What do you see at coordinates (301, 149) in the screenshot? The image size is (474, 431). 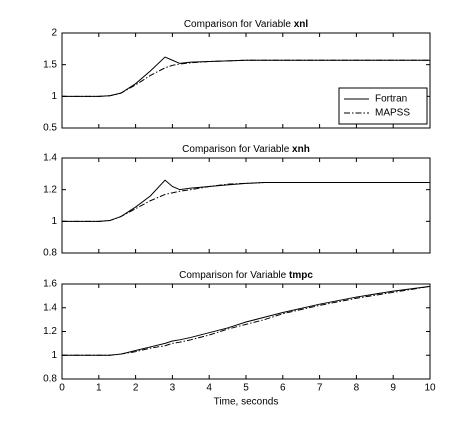 I see `title-variable: xnh` at bounding box center [301, 149].